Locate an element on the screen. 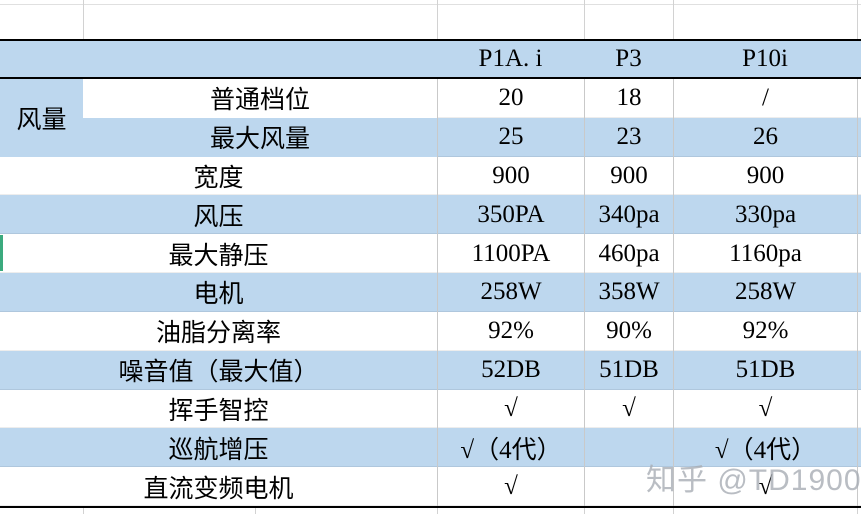  row-label: 最大静压 is located at coordinates (218, 256).